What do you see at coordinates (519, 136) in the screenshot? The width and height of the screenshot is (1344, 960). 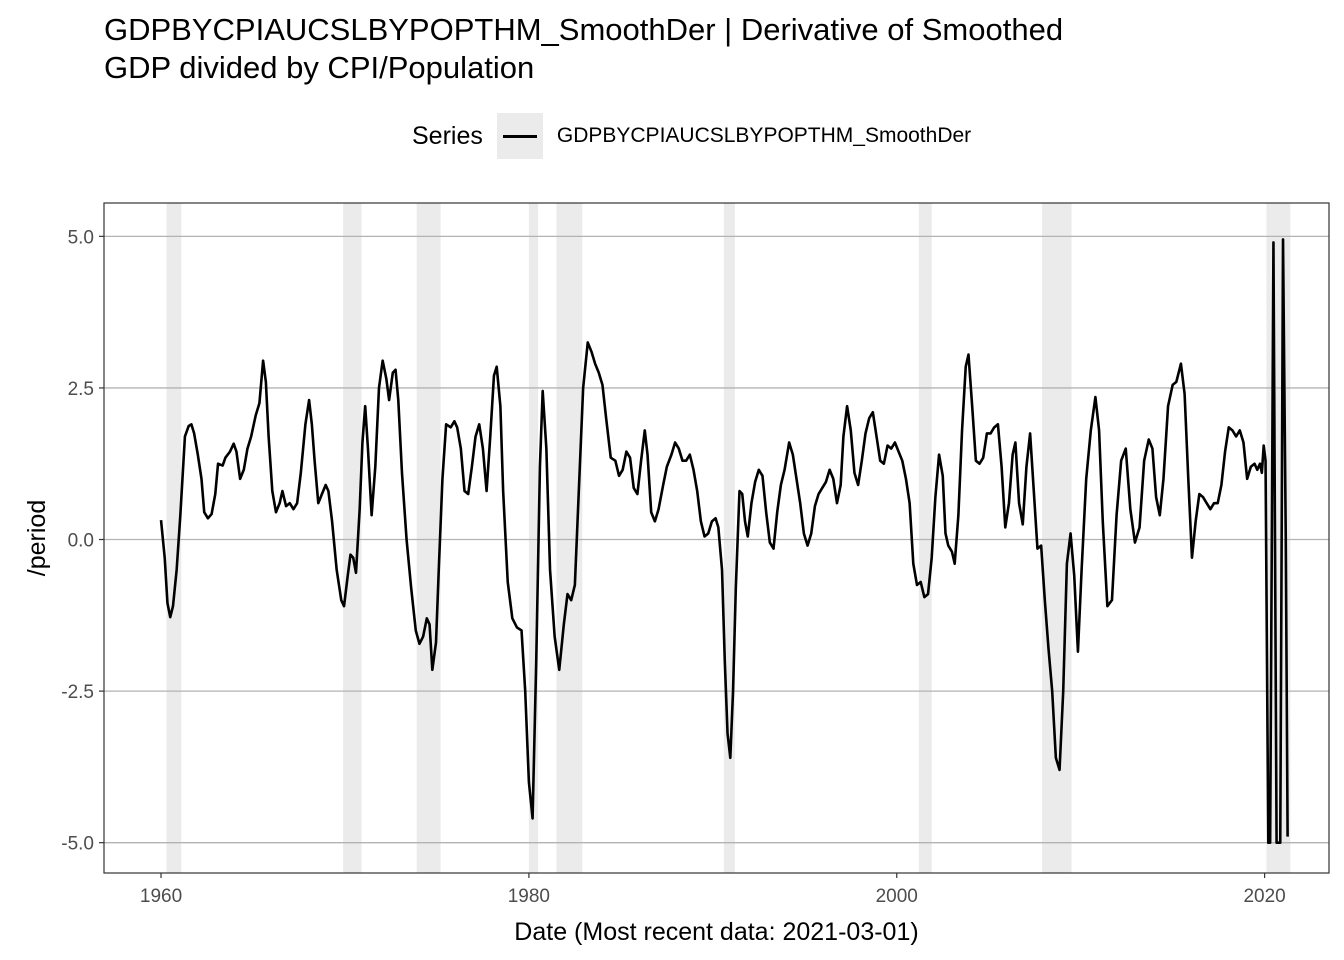 I see `legend-key-line-icon` at bounding box center [519, 136].